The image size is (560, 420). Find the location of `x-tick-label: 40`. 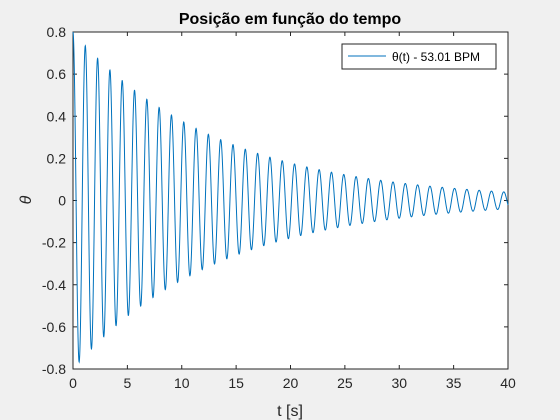

x-tick-label: 40 is located at coordinates (508, 383).